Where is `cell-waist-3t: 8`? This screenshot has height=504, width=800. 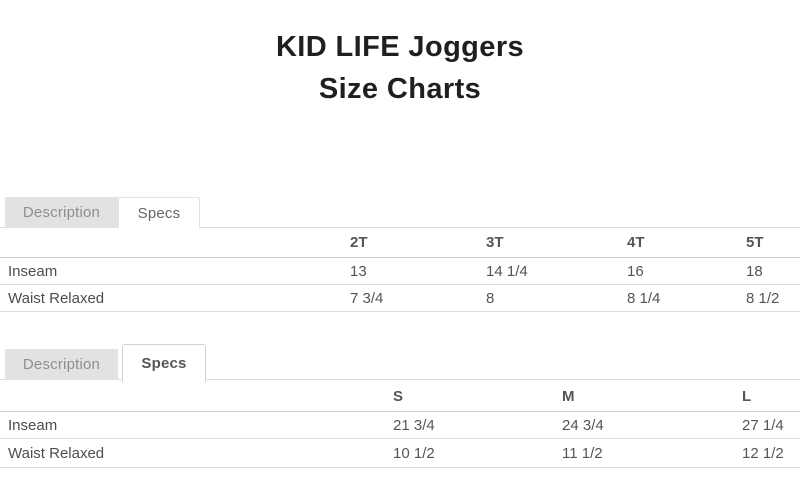
cell-waist-3t: 8 is located at coordinates (490, 298).